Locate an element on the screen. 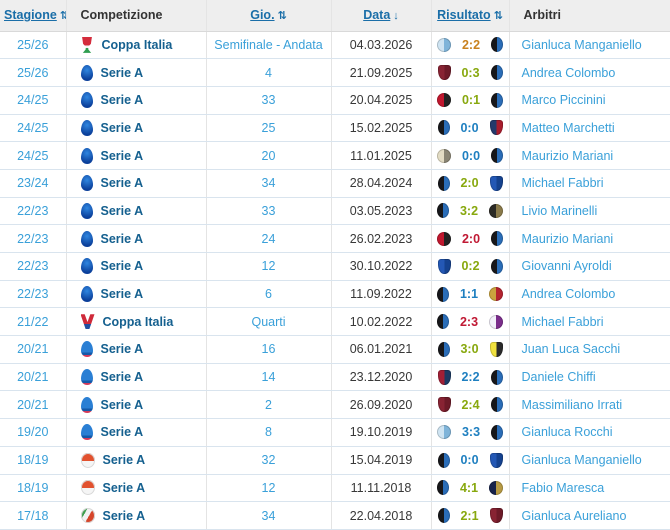 Image resolution: width=670 pixels, height=530 pixels. matchday-link: Quarti is located at coordinates (269, 322).